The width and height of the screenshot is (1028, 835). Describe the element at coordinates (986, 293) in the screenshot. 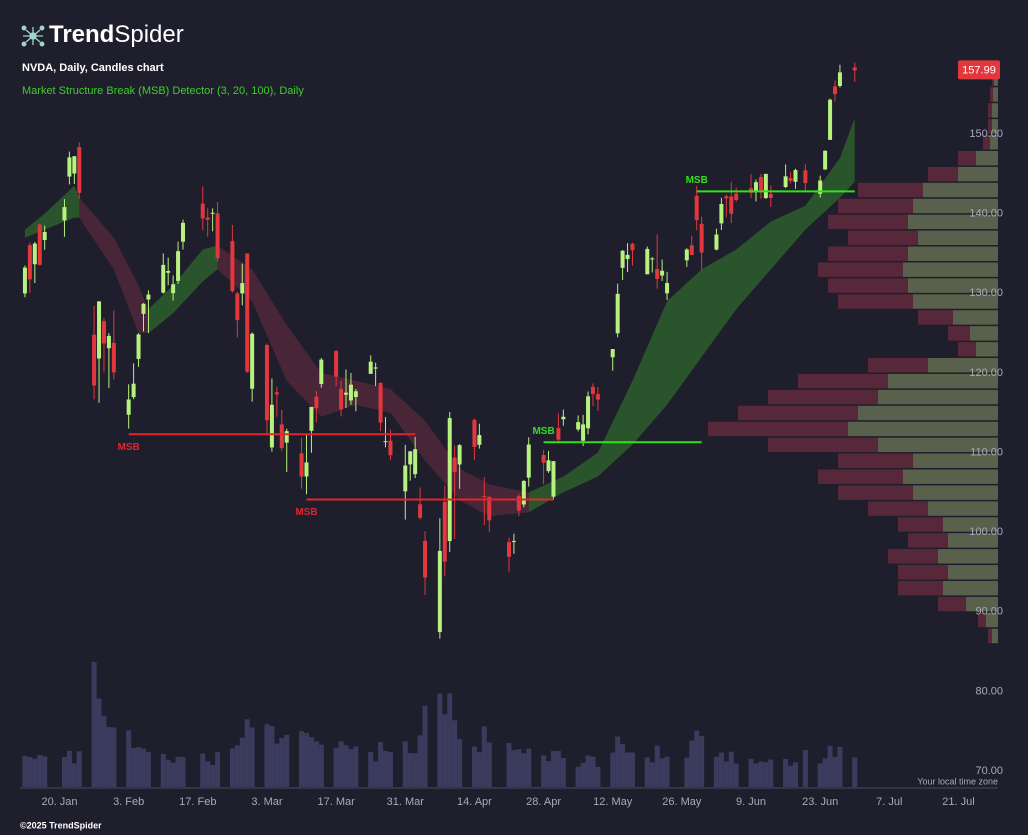

I see `y-tick-label: 130.00` at that location.